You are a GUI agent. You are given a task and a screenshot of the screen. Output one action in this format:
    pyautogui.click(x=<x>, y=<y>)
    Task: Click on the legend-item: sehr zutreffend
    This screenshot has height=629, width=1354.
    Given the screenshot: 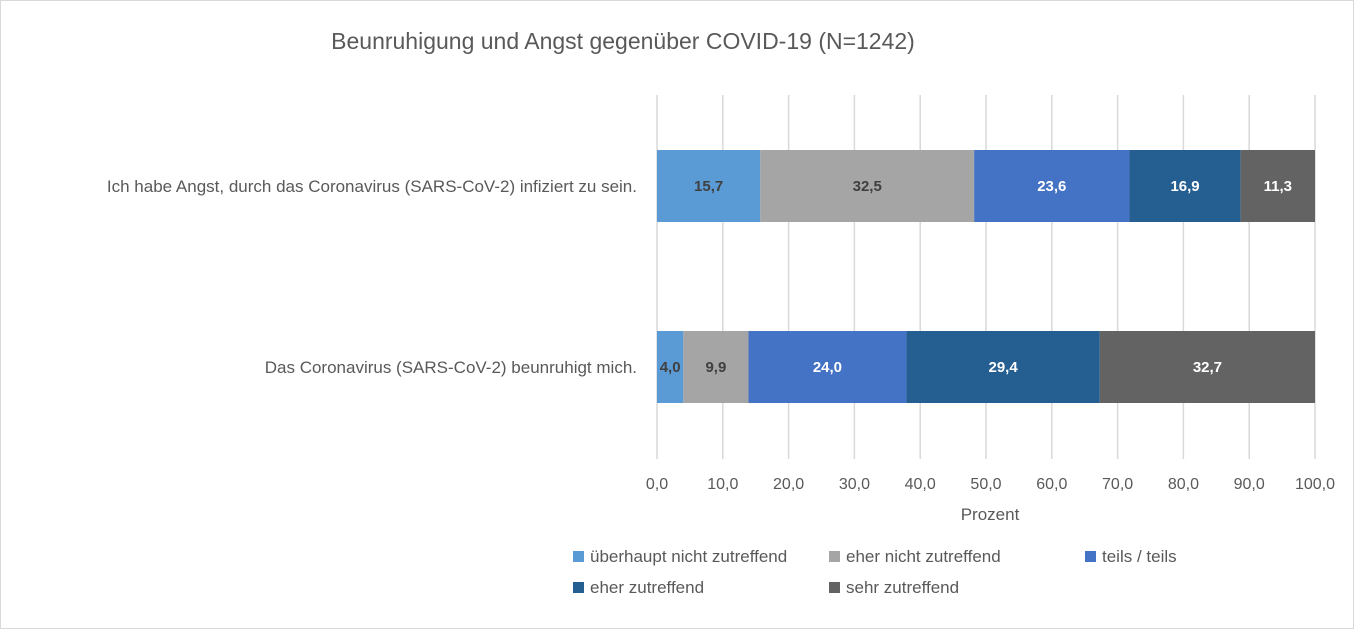 What is the action you would take?
    pyautogui.click(x=894, y=587)
    